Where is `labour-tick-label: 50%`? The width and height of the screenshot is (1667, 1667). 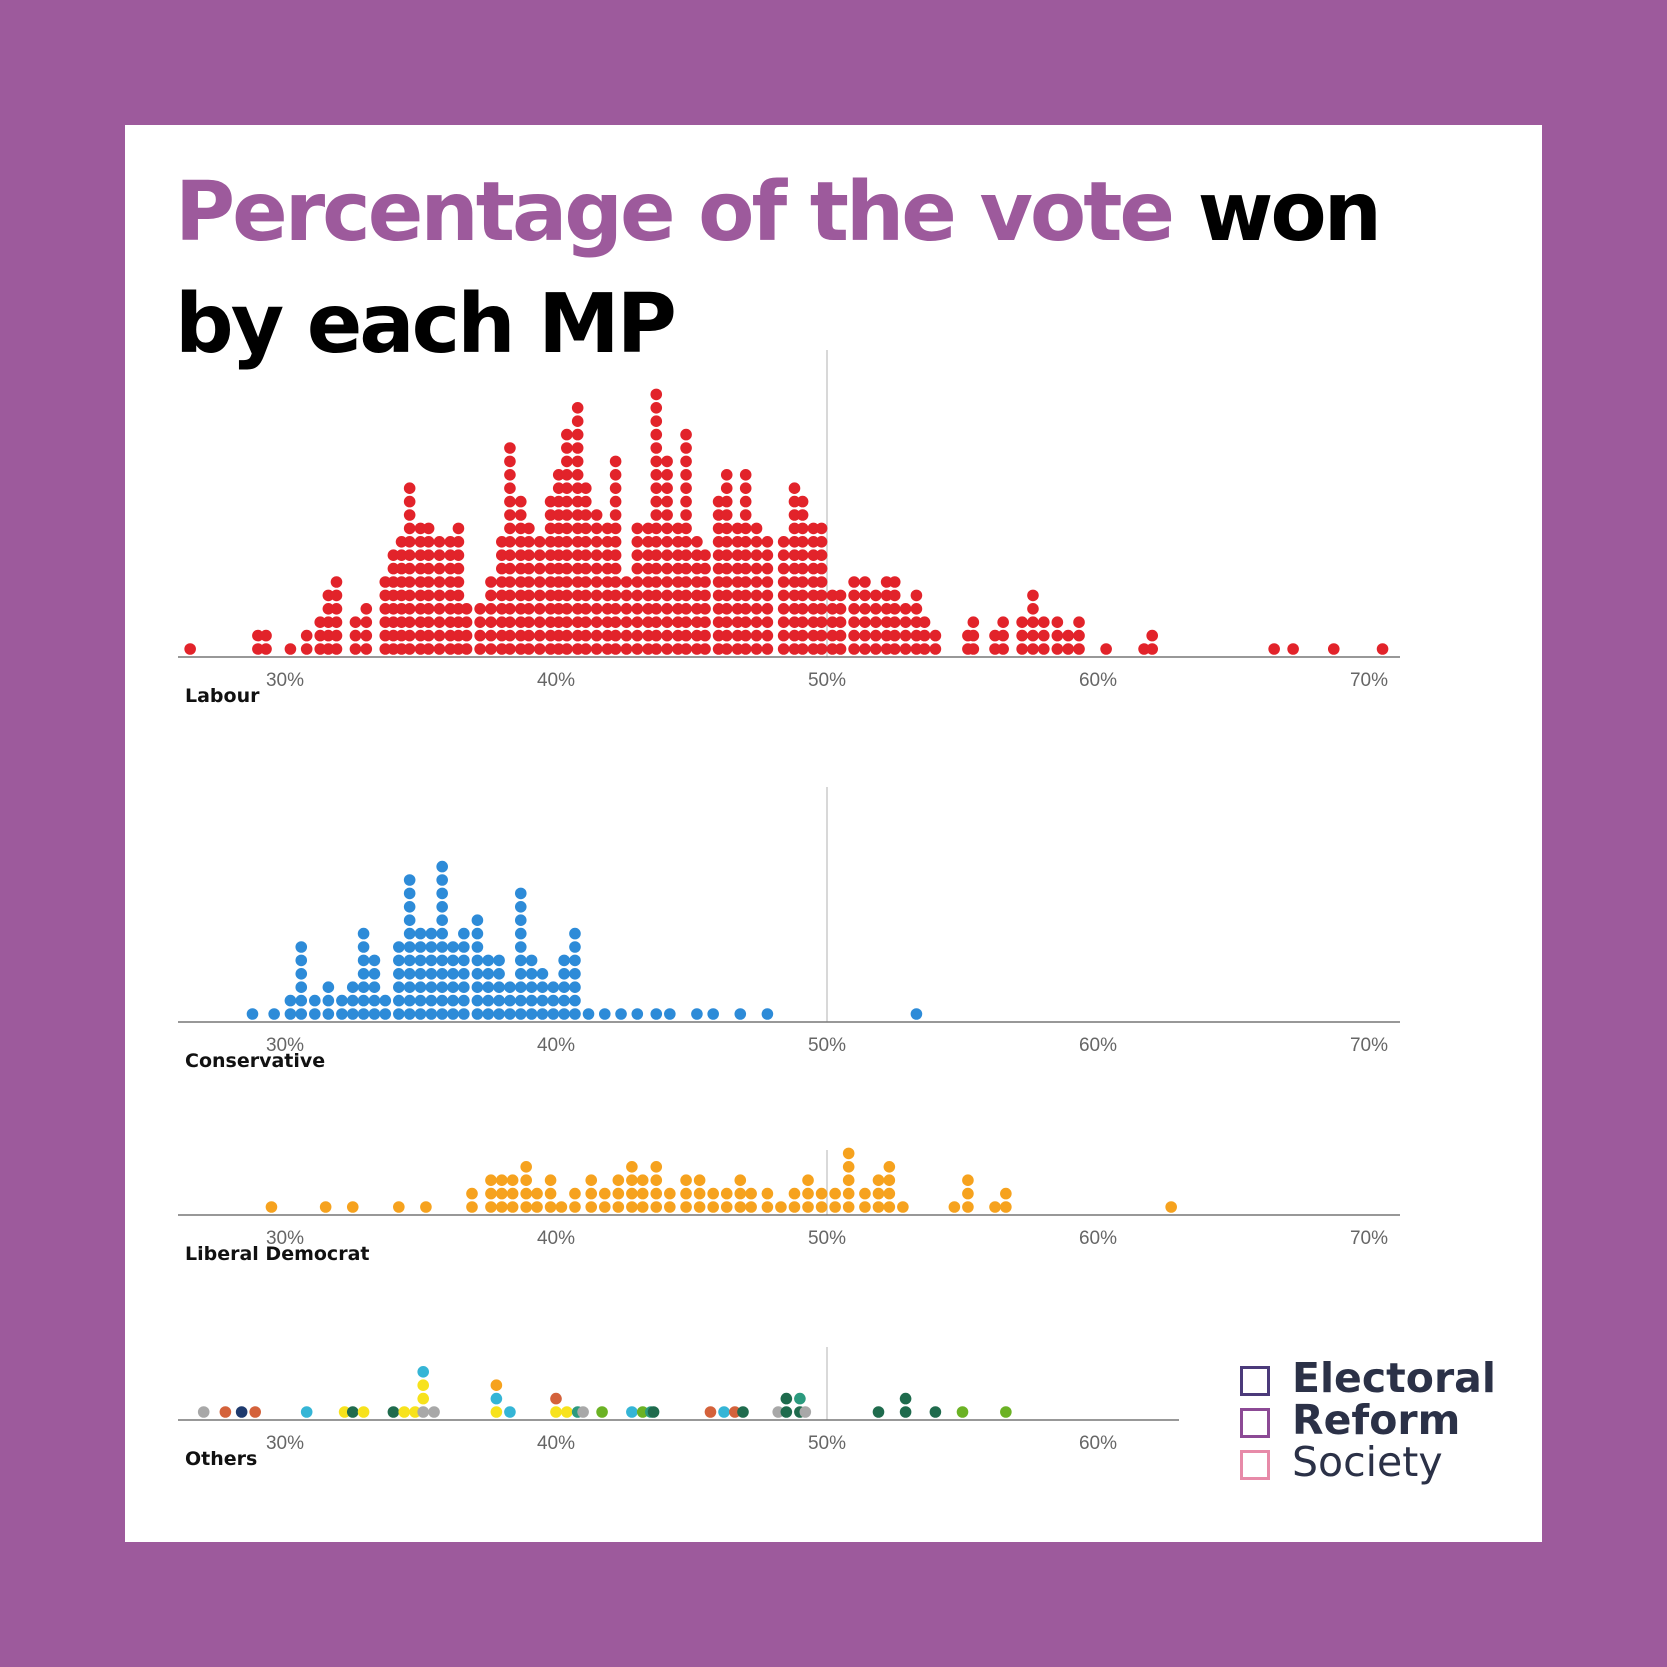 labour-tick-label: 50% is located at coordinates (827, 680).